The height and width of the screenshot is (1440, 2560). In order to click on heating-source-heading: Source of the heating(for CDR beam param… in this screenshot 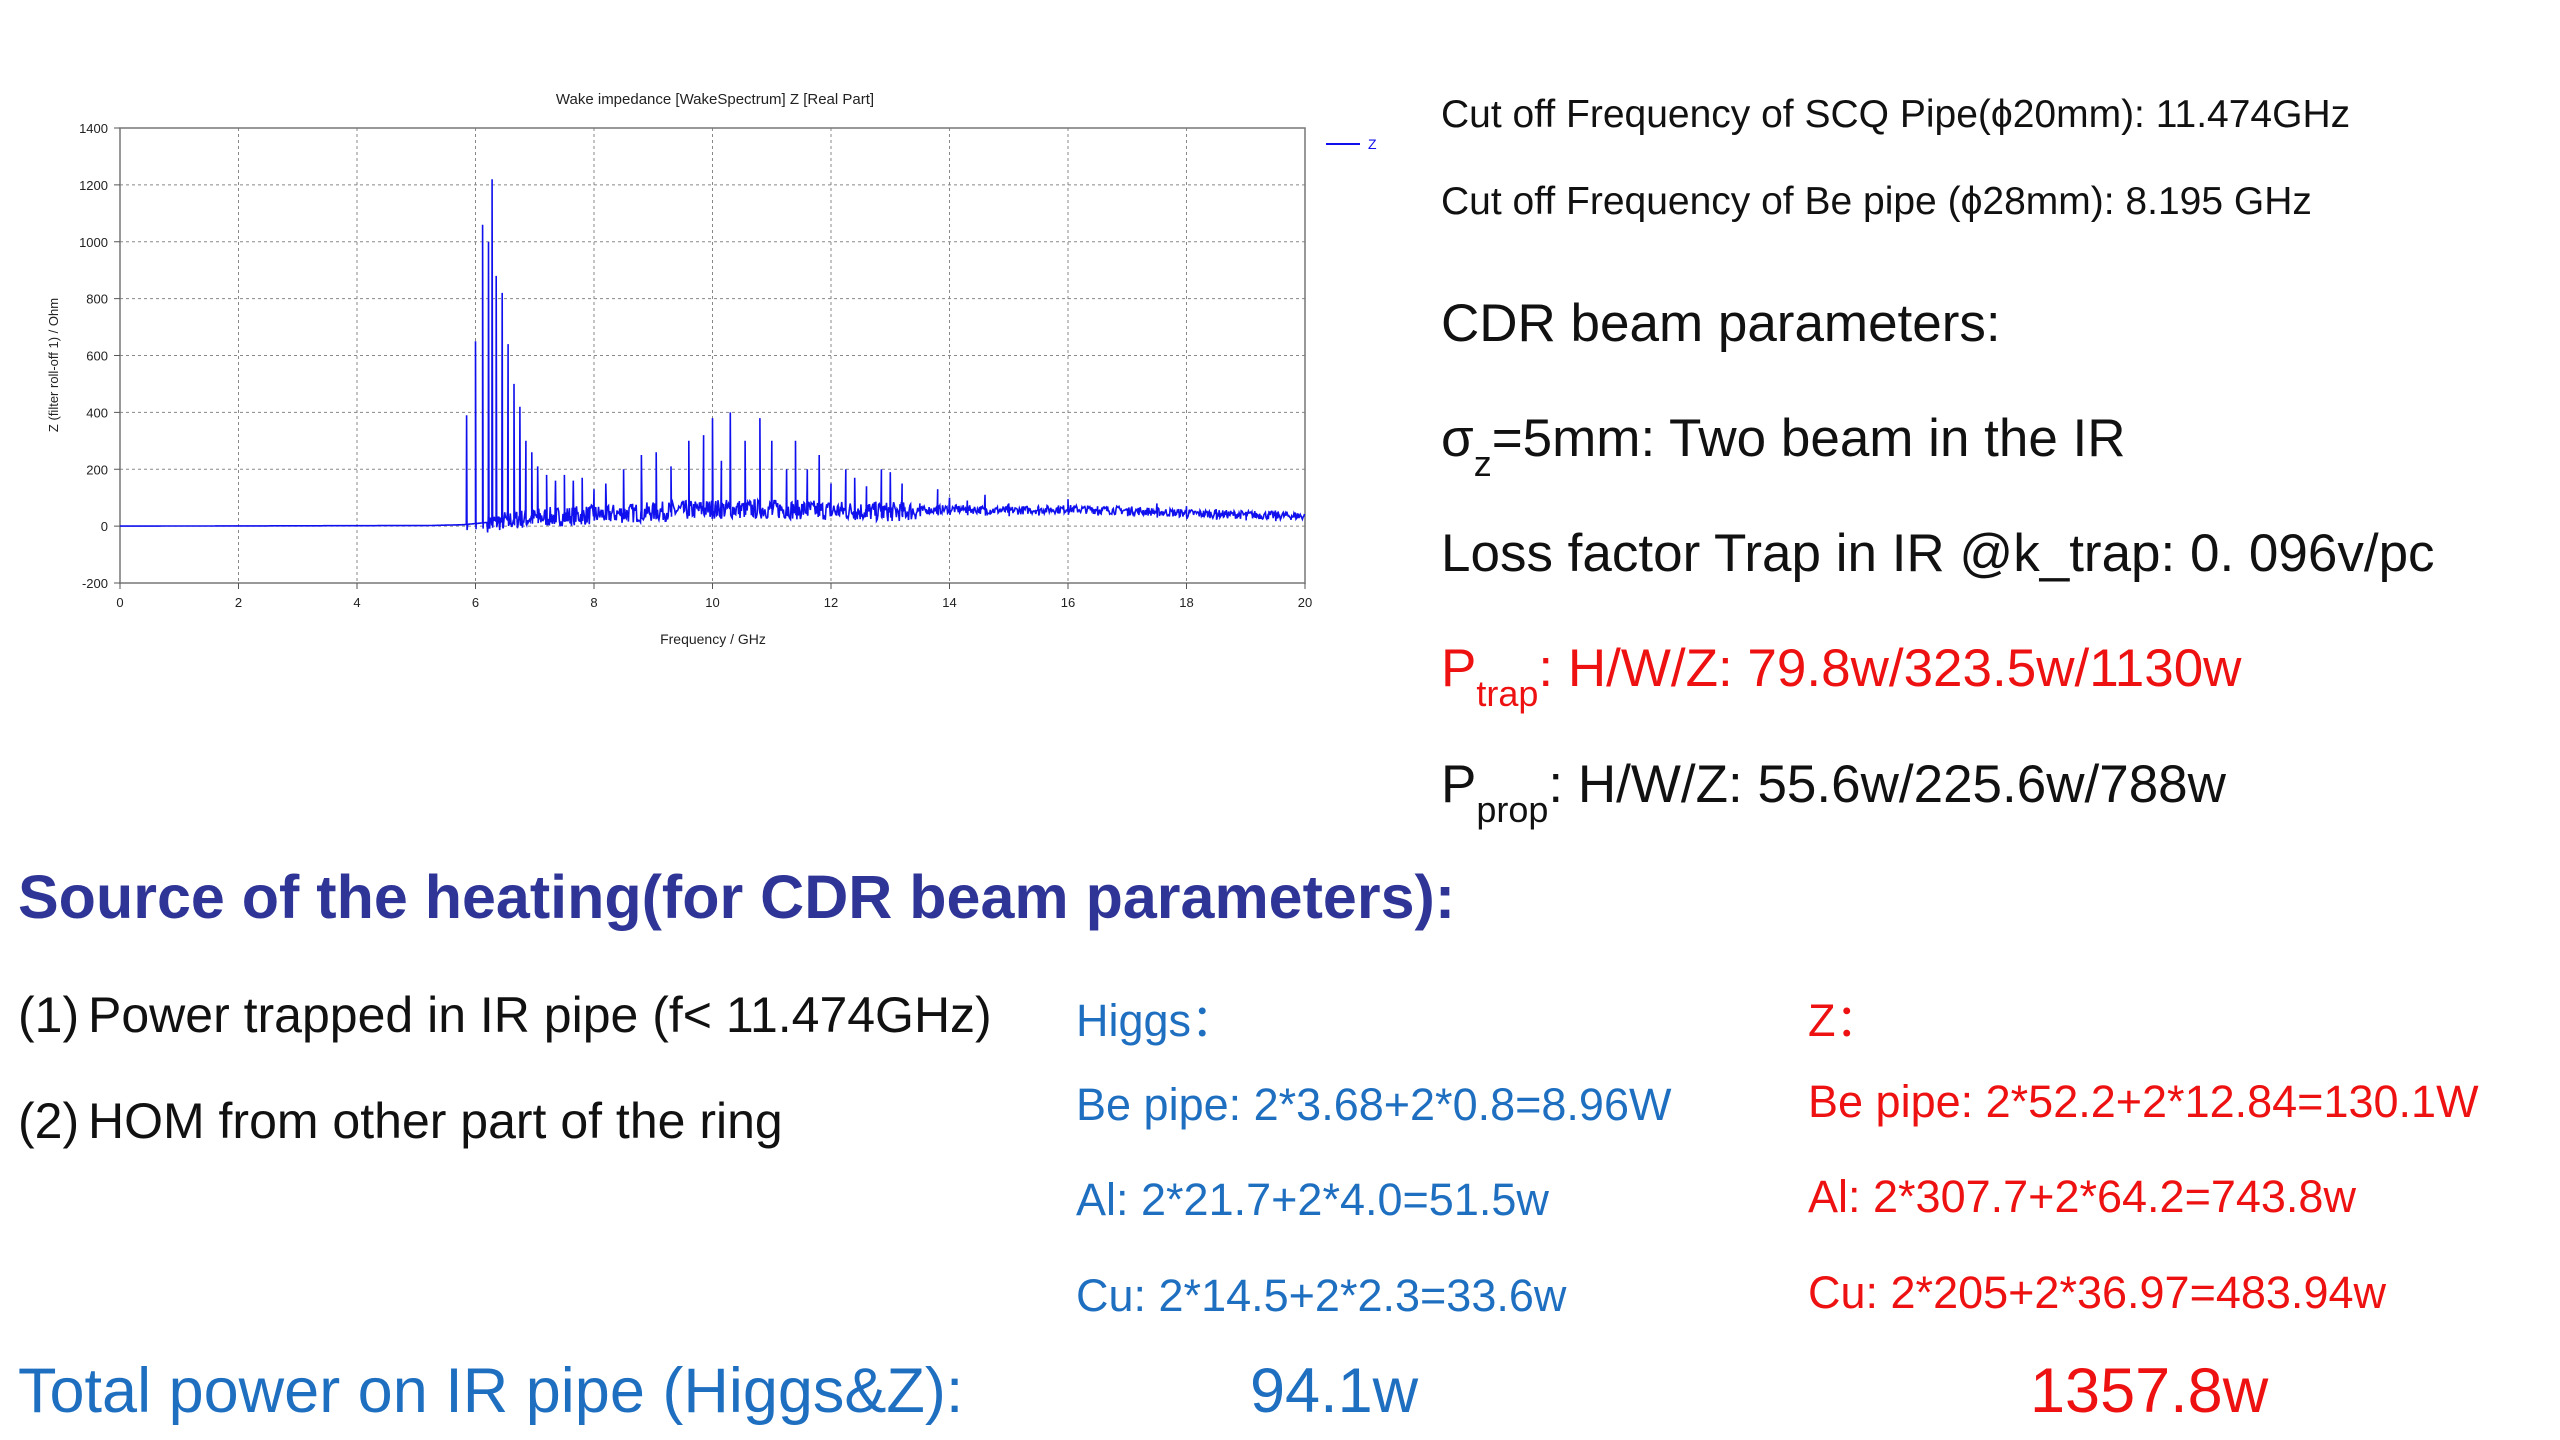, I will do `click(737, 897)`.